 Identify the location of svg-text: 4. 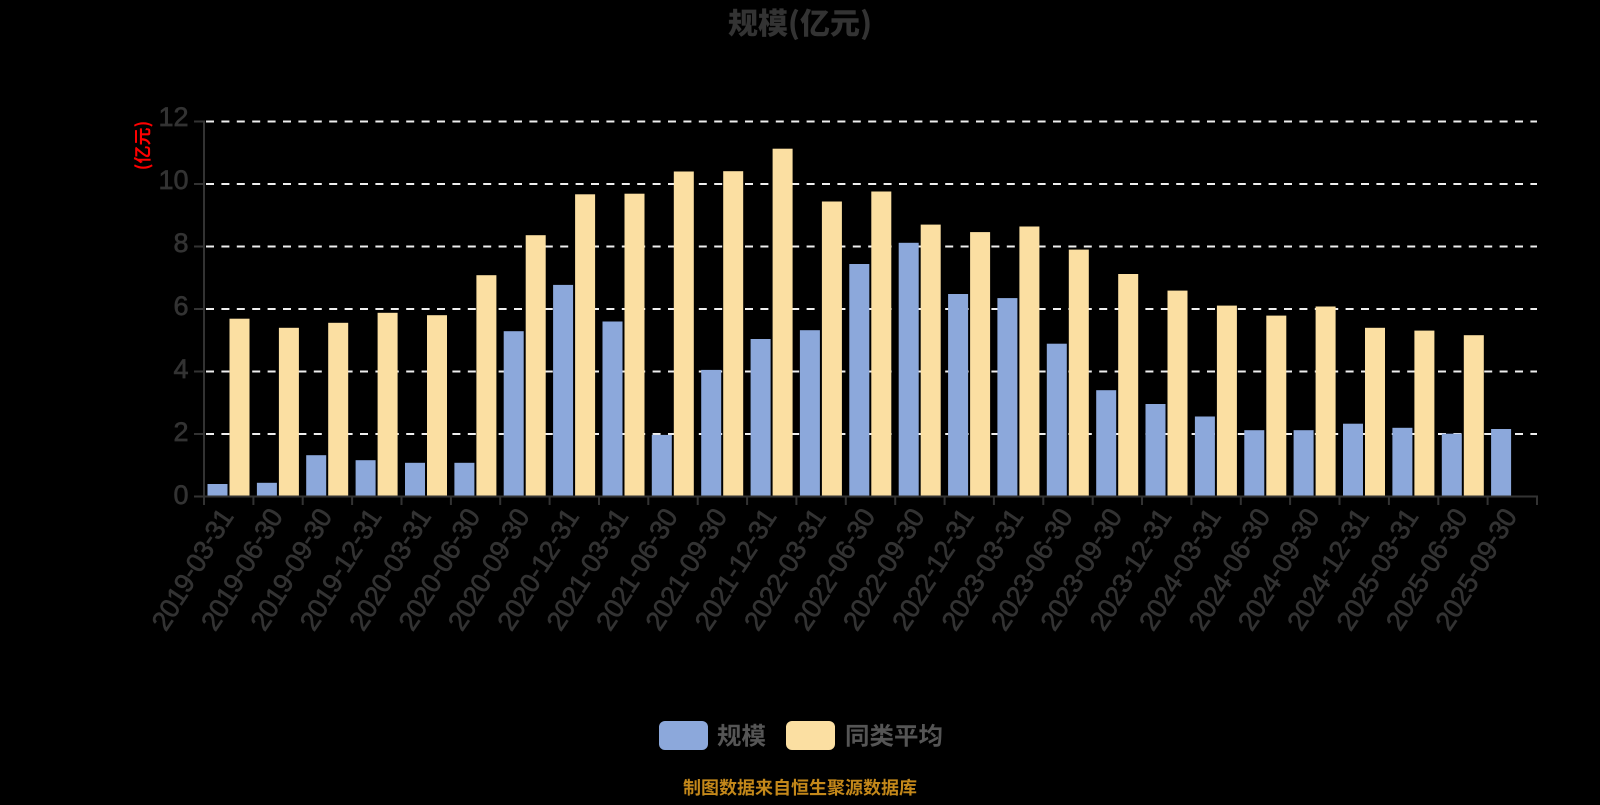
(180, 369).